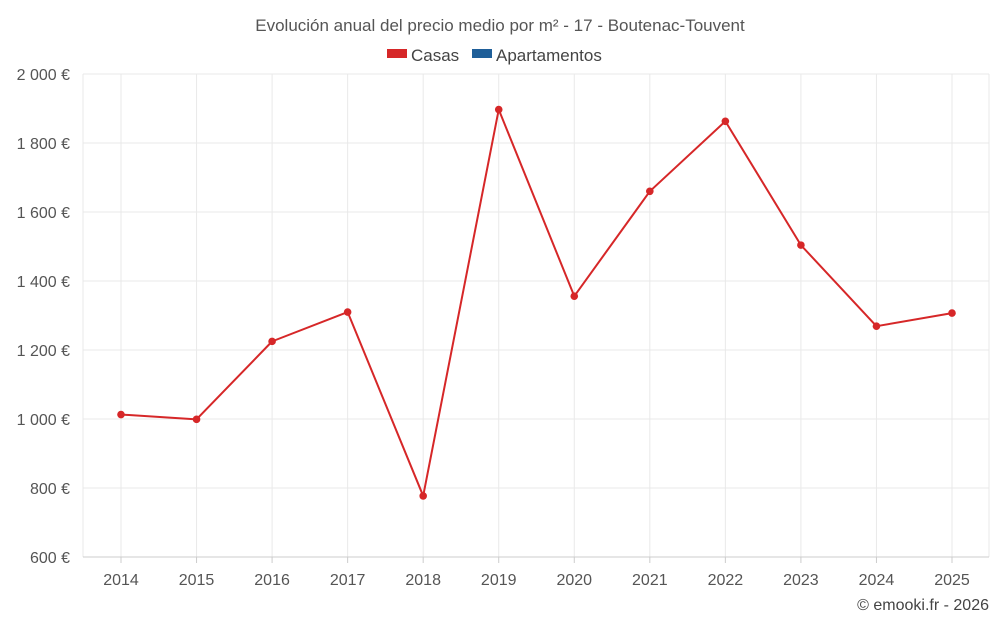 This screenshot has height=625, width=1000. Describe the element at coordinates (43, 282) in the screenshot. I see `y-tick-label: 1 400 €` at that location.